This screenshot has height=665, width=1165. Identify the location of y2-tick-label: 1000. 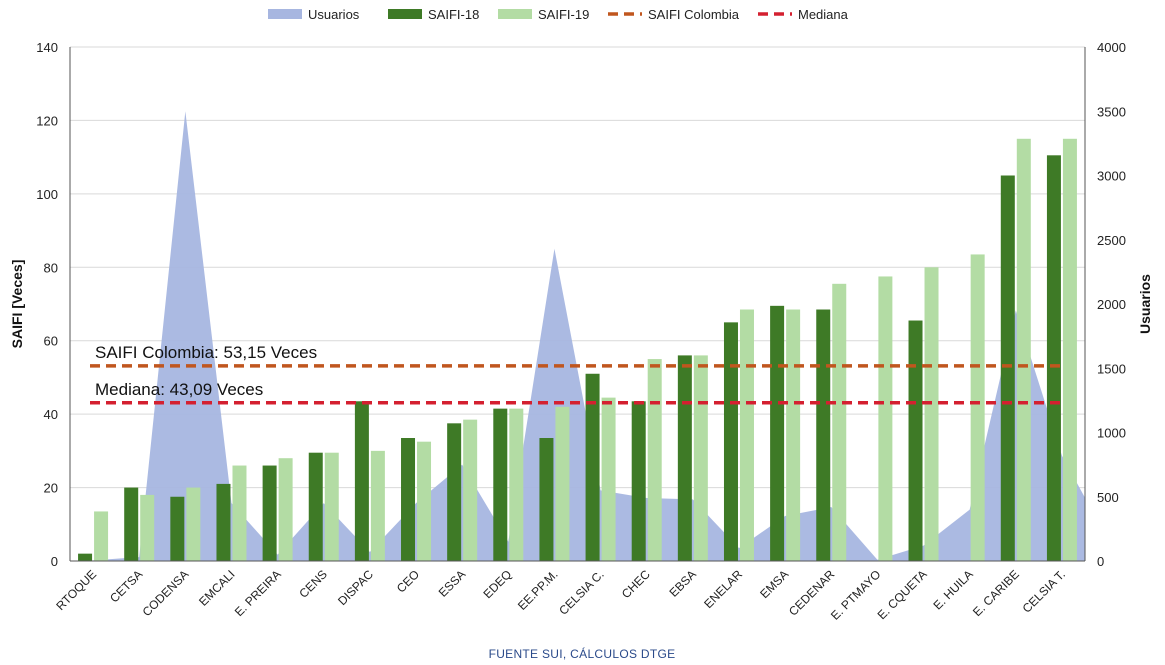
(1111, 433).